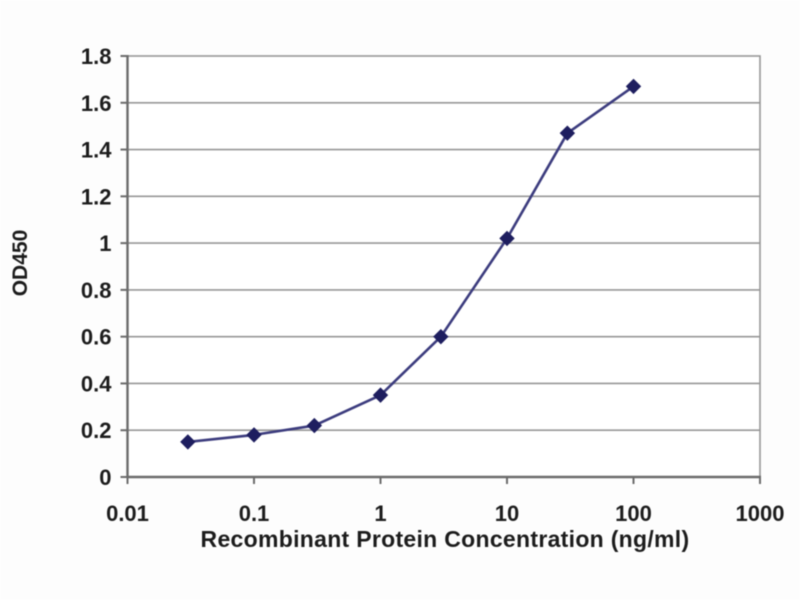 Image resolution: width=800 pixels, height=600 pixels. I want to click on x-tick-label: 1000, so click(760, 513).